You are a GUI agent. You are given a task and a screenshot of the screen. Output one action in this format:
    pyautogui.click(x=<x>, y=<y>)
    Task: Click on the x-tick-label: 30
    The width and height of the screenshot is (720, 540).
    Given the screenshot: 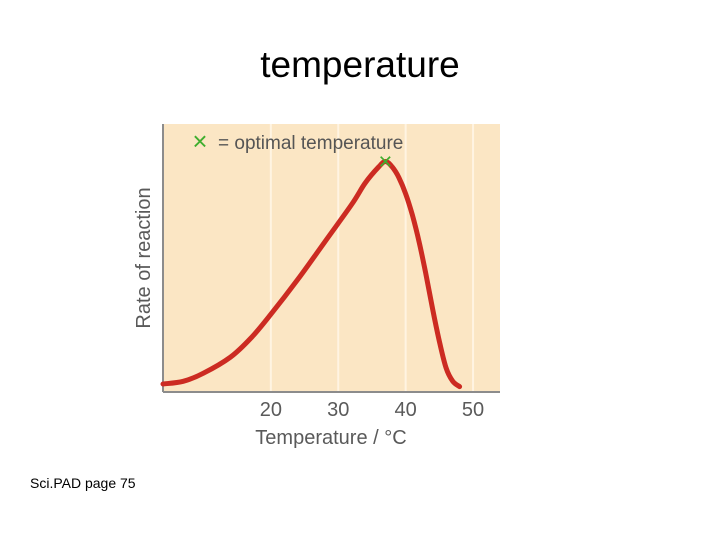 What is the action you would take?
    pyautogui.click(x=338, y=410)
    